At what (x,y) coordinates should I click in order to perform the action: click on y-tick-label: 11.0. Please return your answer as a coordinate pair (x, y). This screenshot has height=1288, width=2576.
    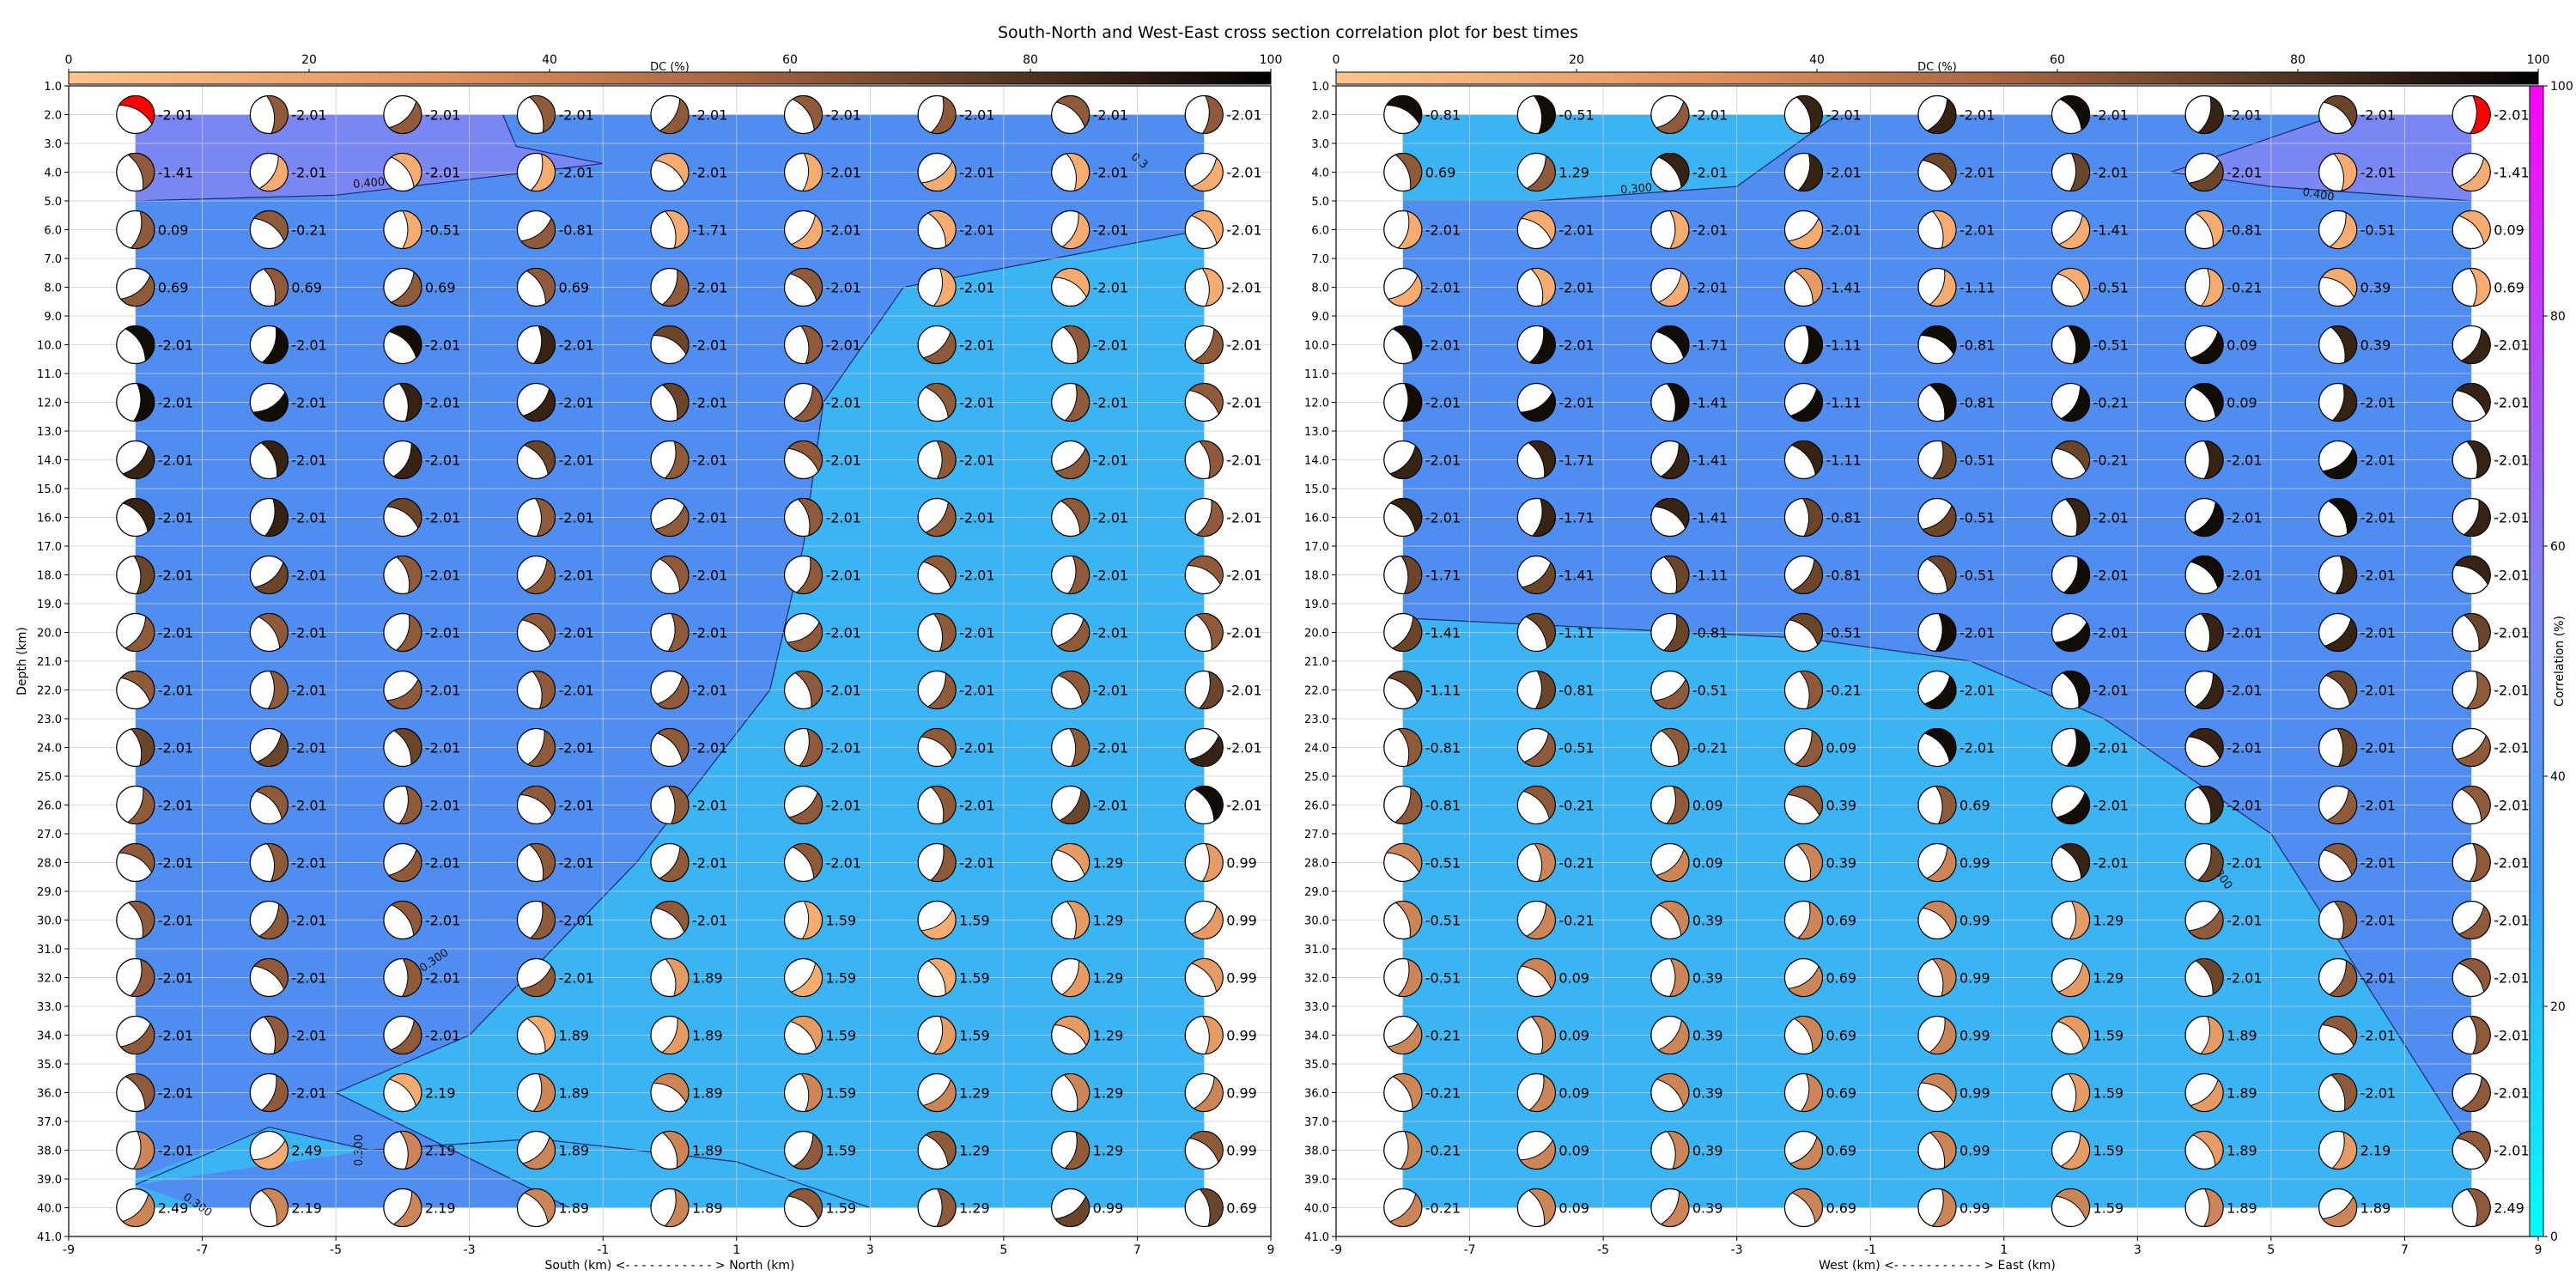
    Looking at the image, I should click on (1316, 375).